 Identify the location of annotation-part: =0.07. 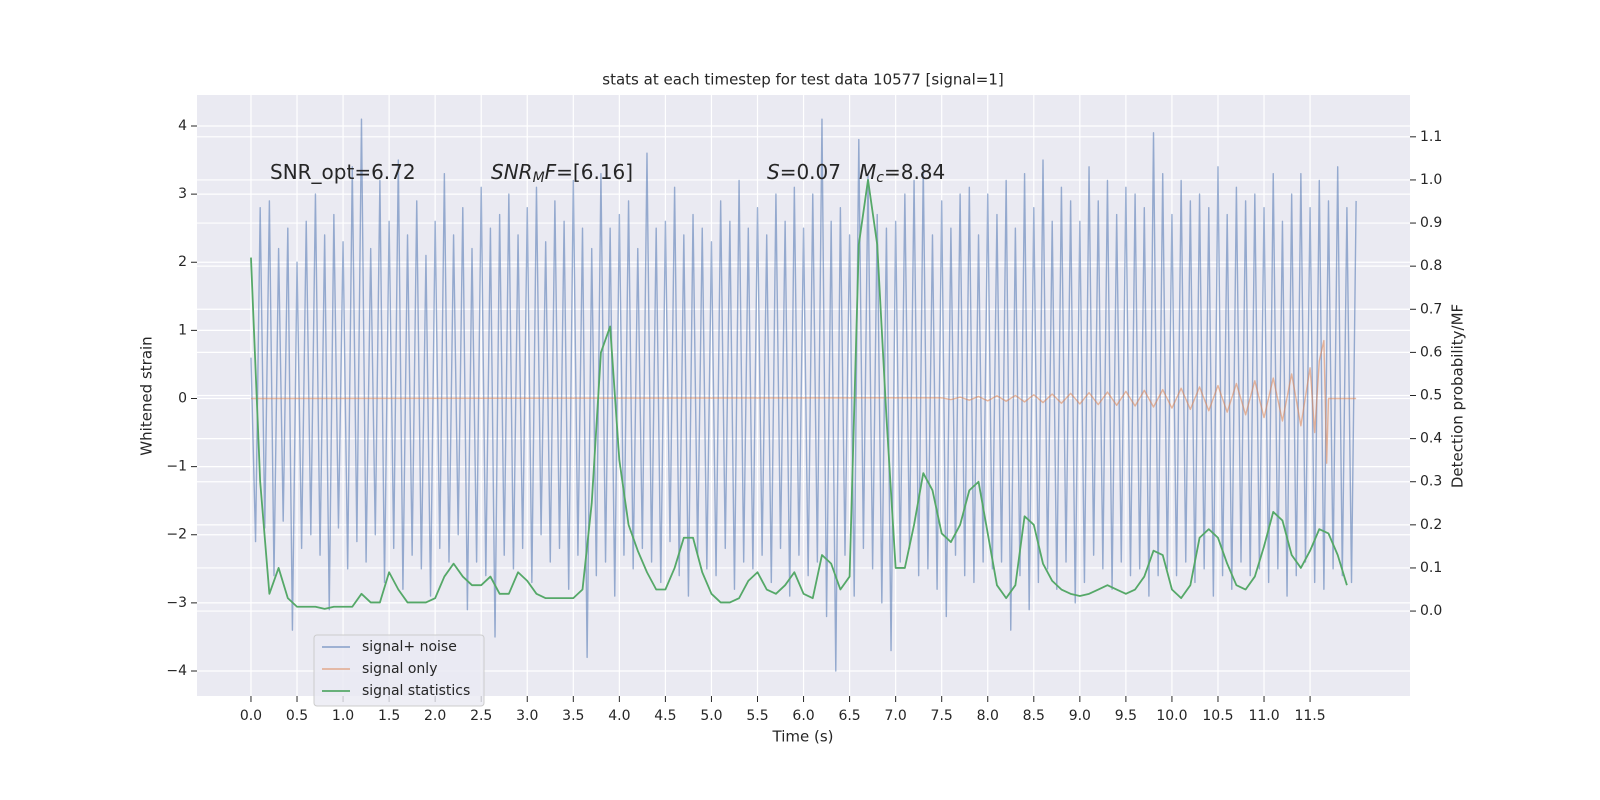
(810, 172).